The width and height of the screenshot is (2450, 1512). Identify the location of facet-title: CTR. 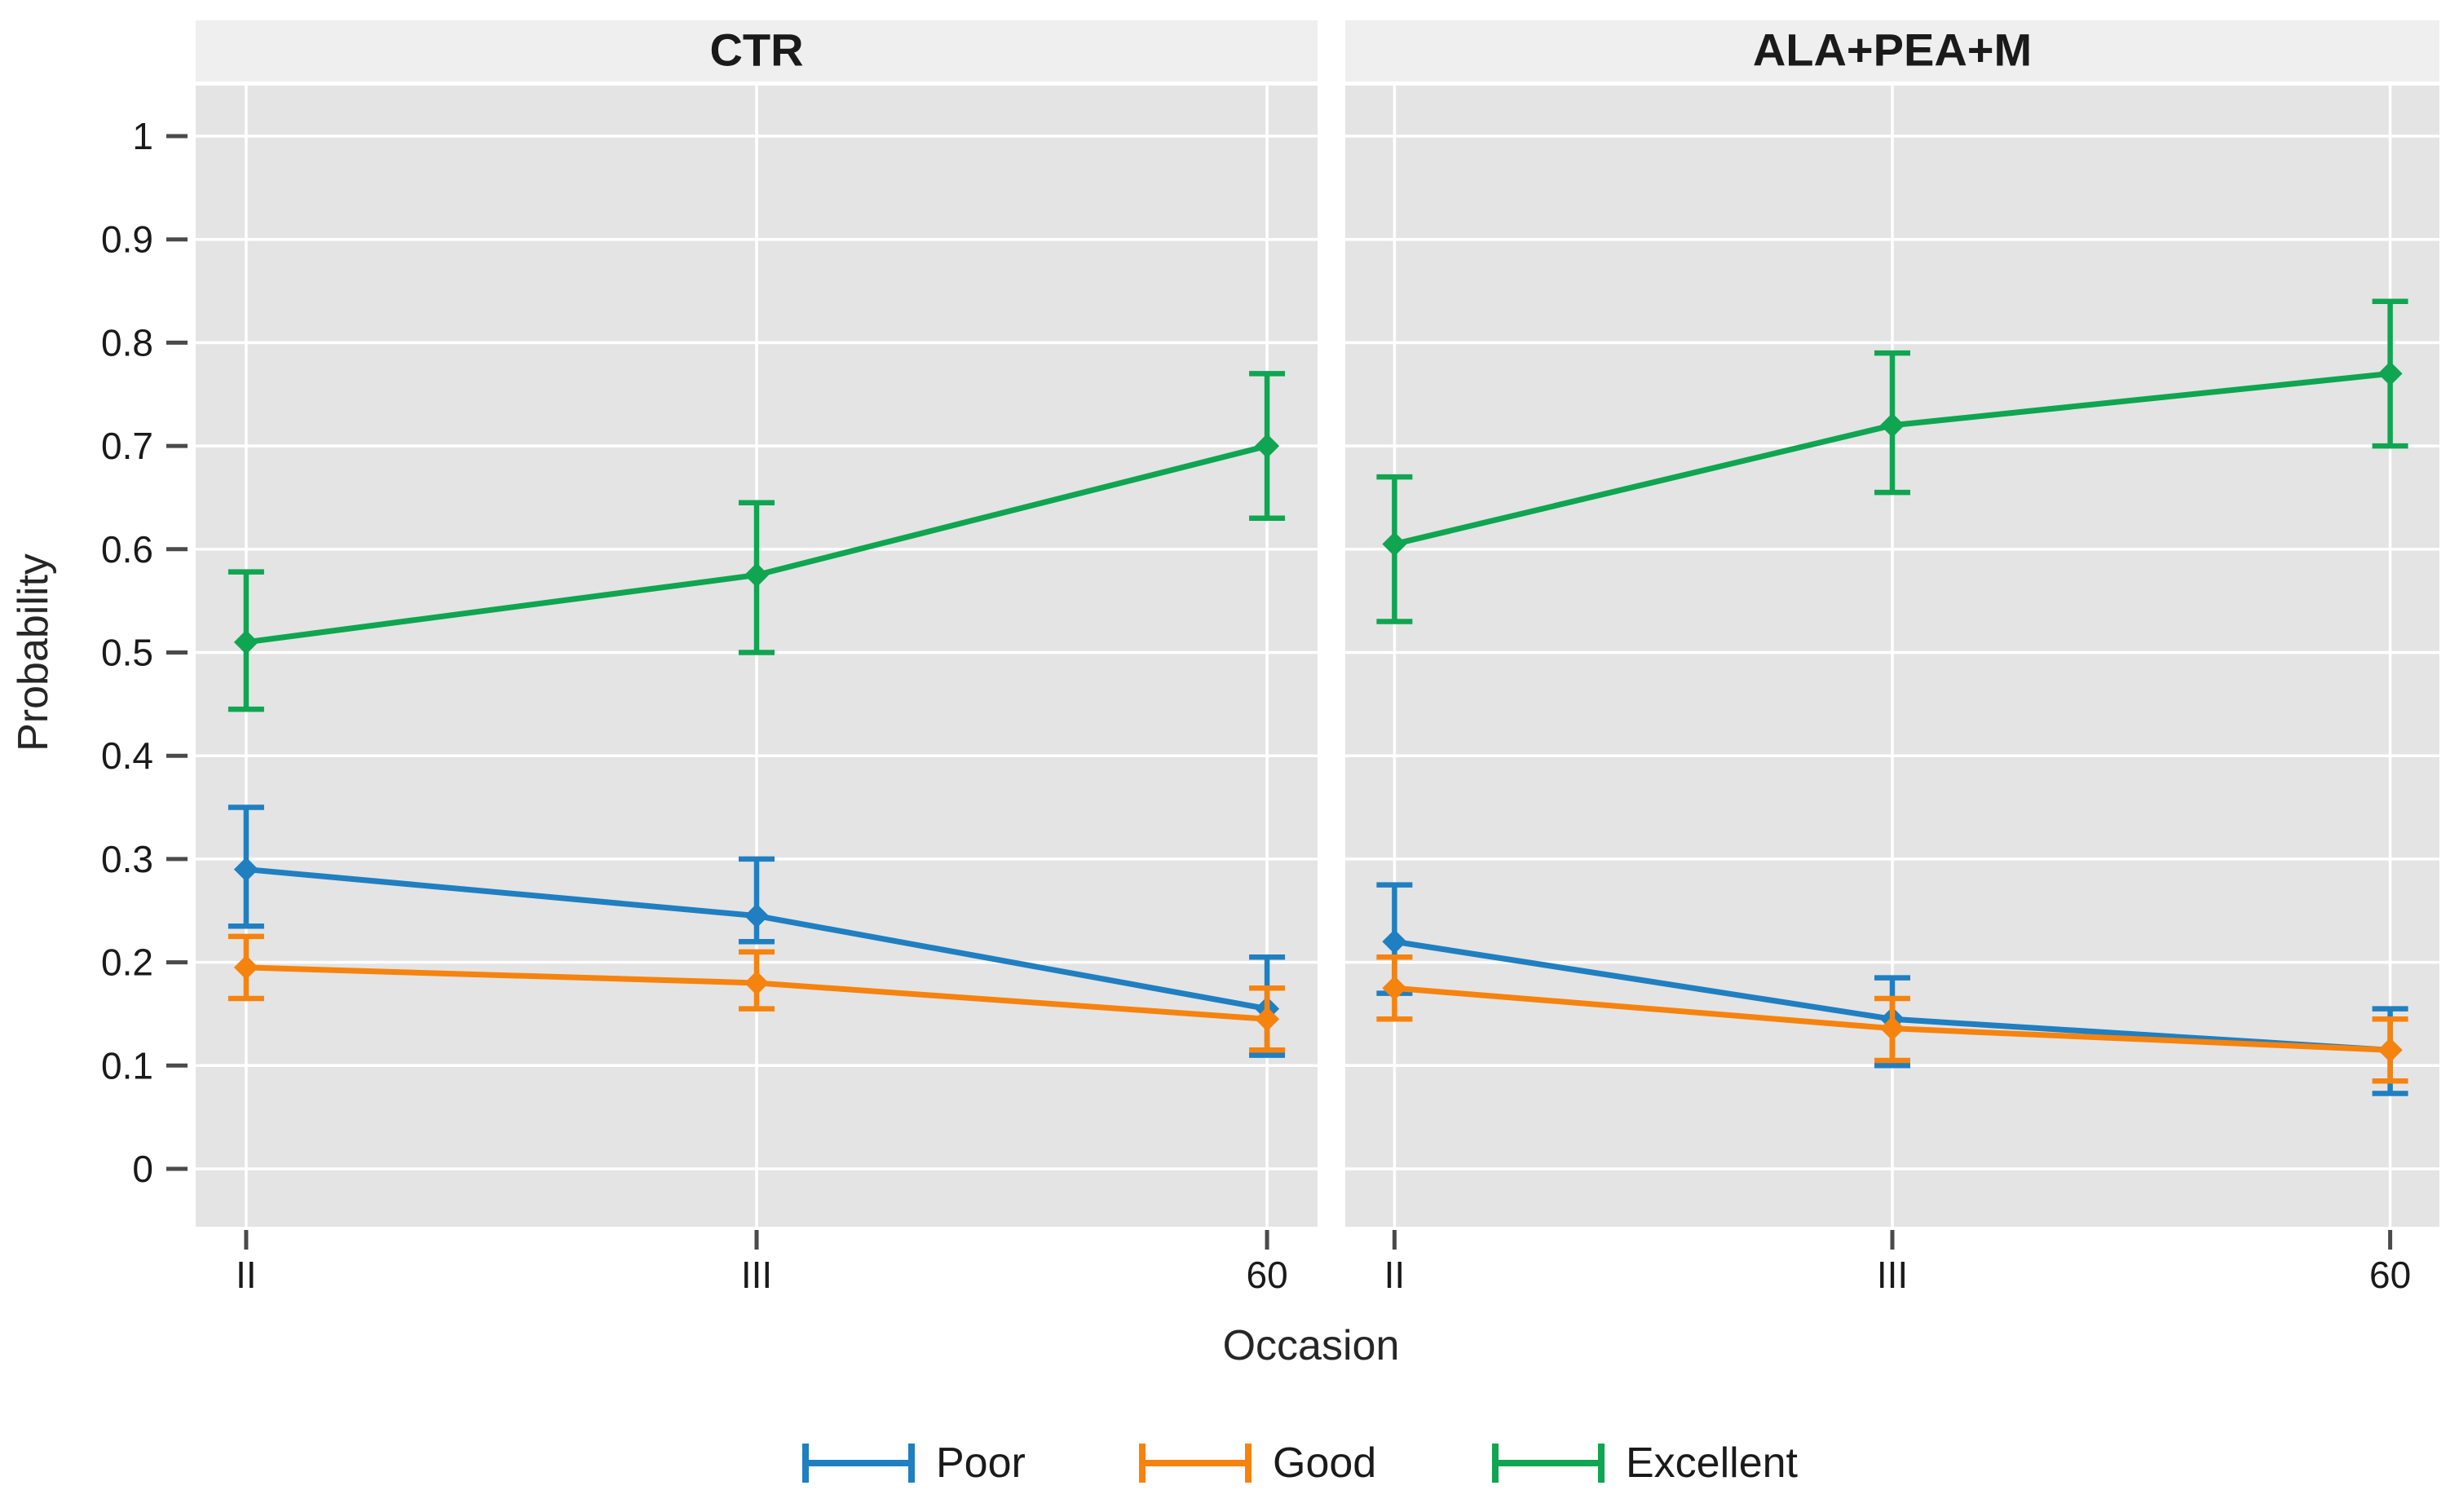
(756, 50).